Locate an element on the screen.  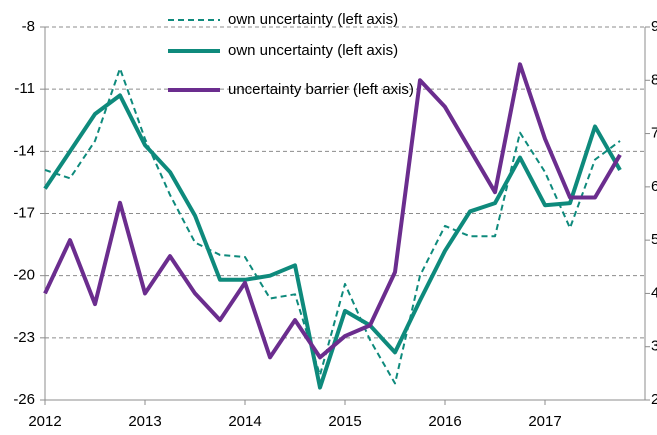
x-tick-label: 2013 is located at coordinates (144, 421).